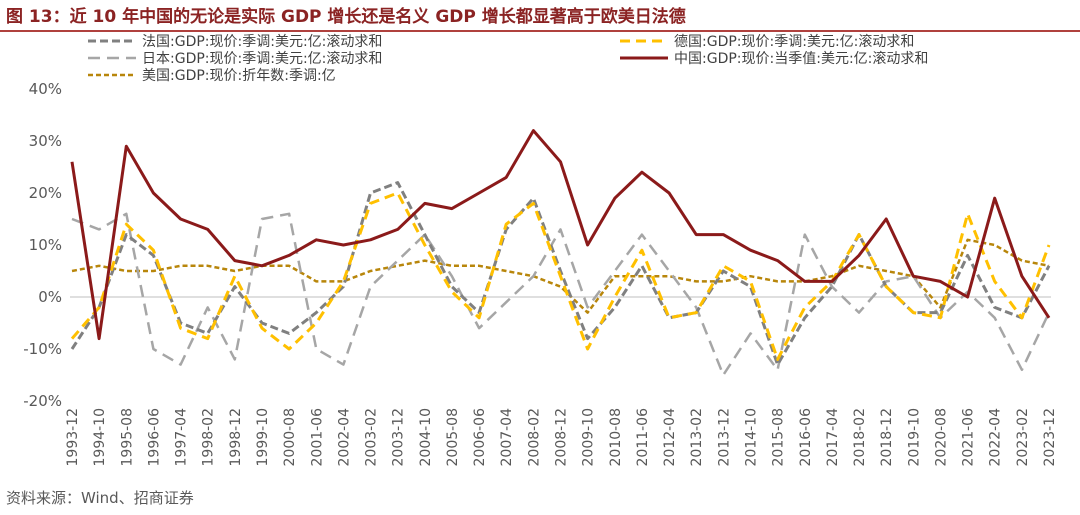  I want to click on x-tick-label: 1995-08, so click(127, 437).